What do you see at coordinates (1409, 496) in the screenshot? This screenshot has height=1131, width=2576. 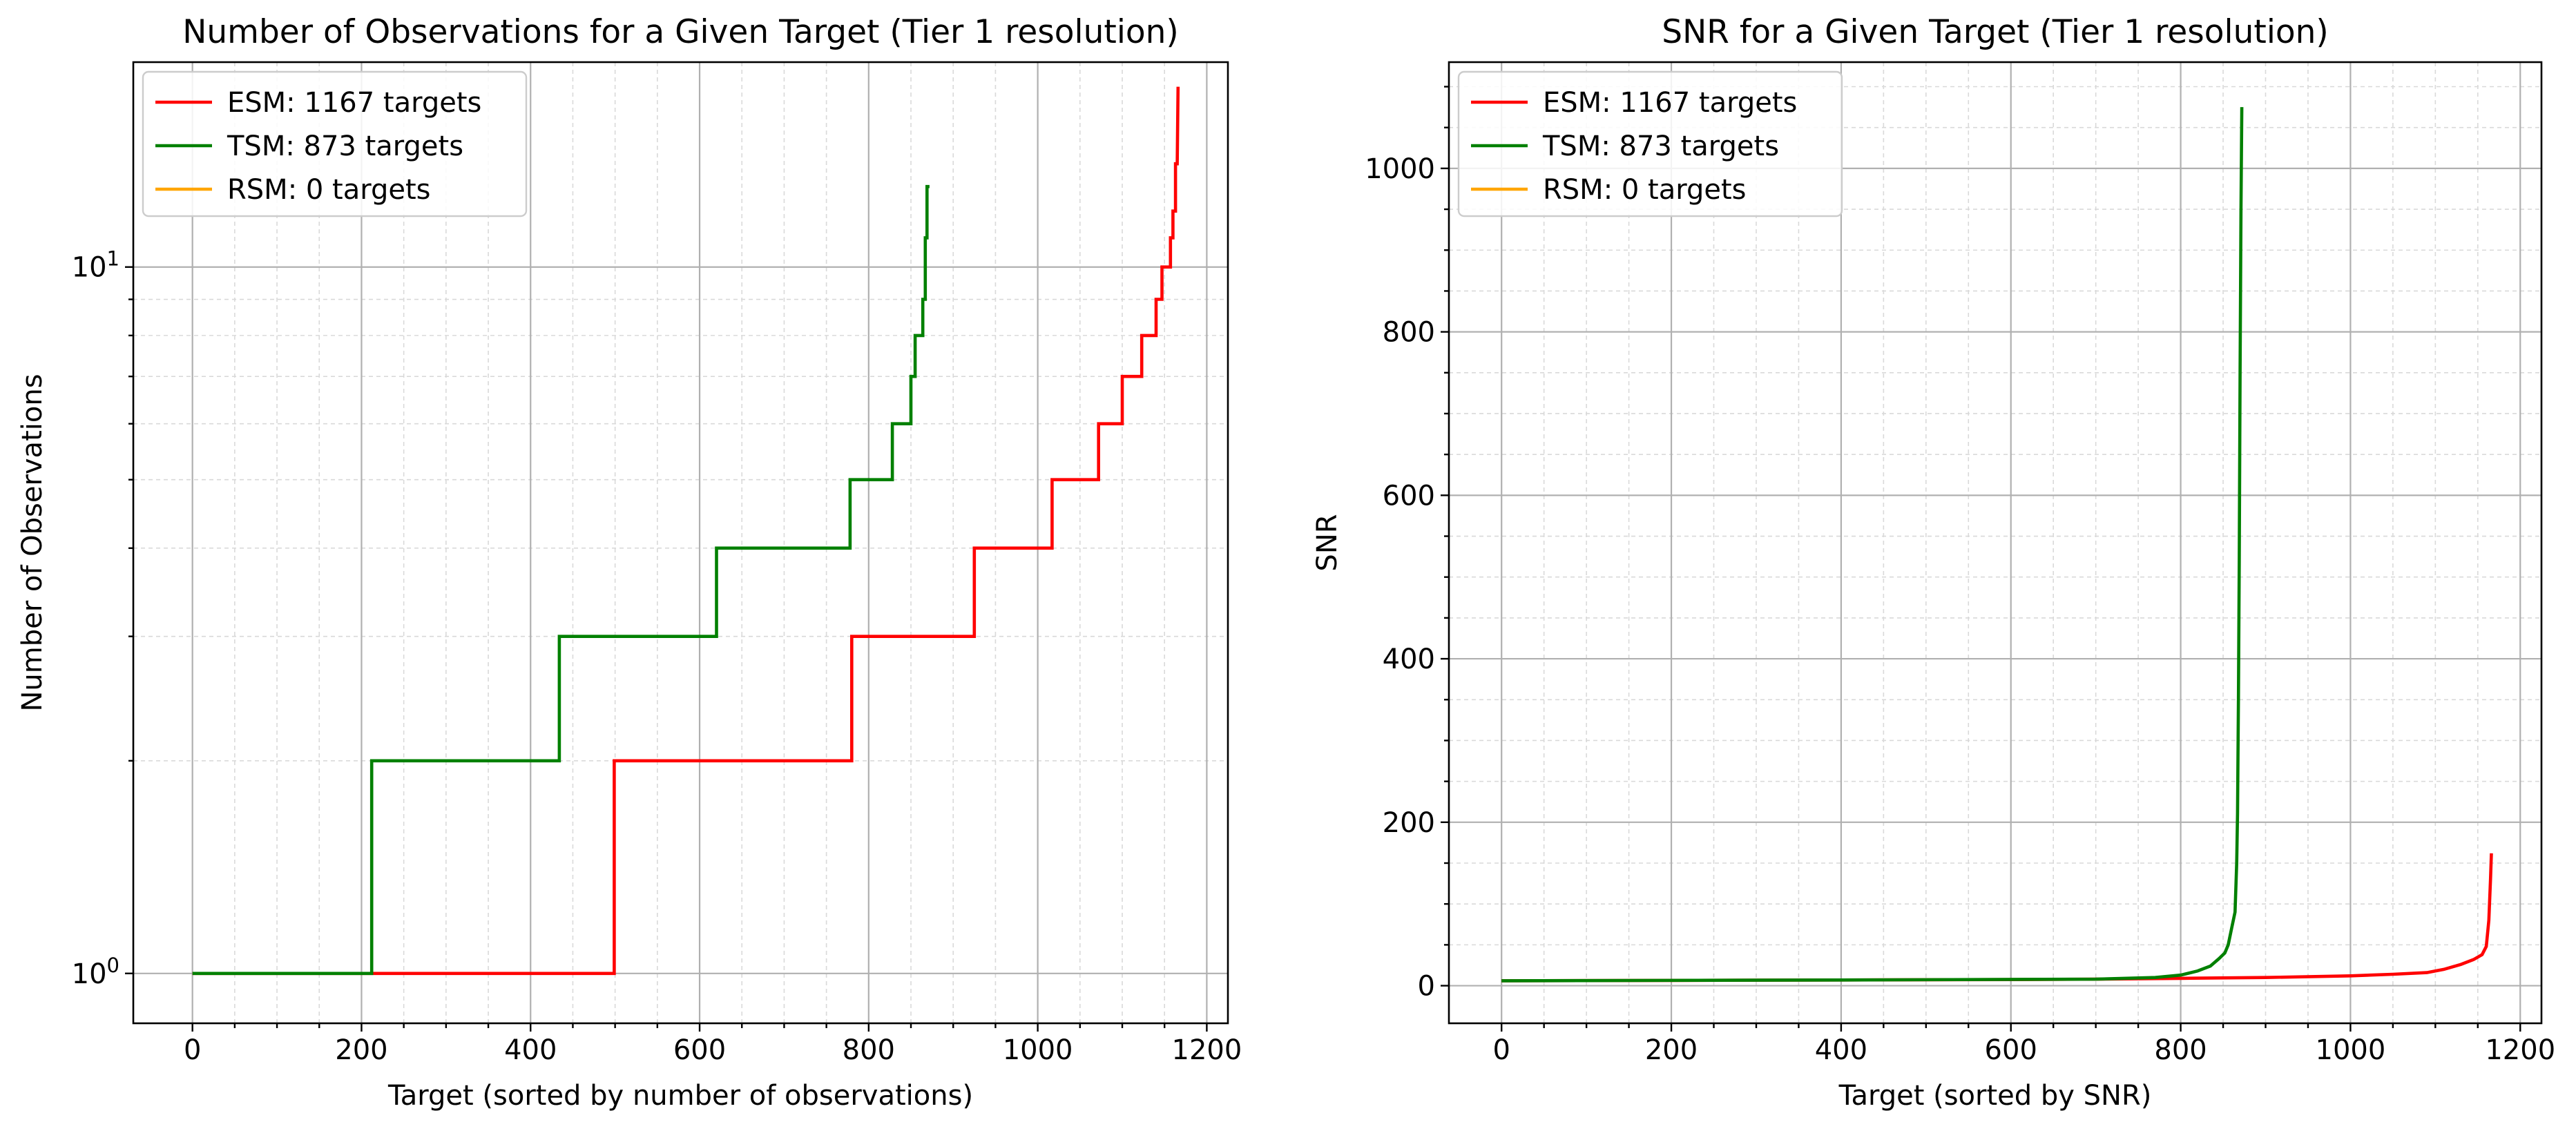 I see `y-tick-label: 600` at bounding box center [1409, 496].